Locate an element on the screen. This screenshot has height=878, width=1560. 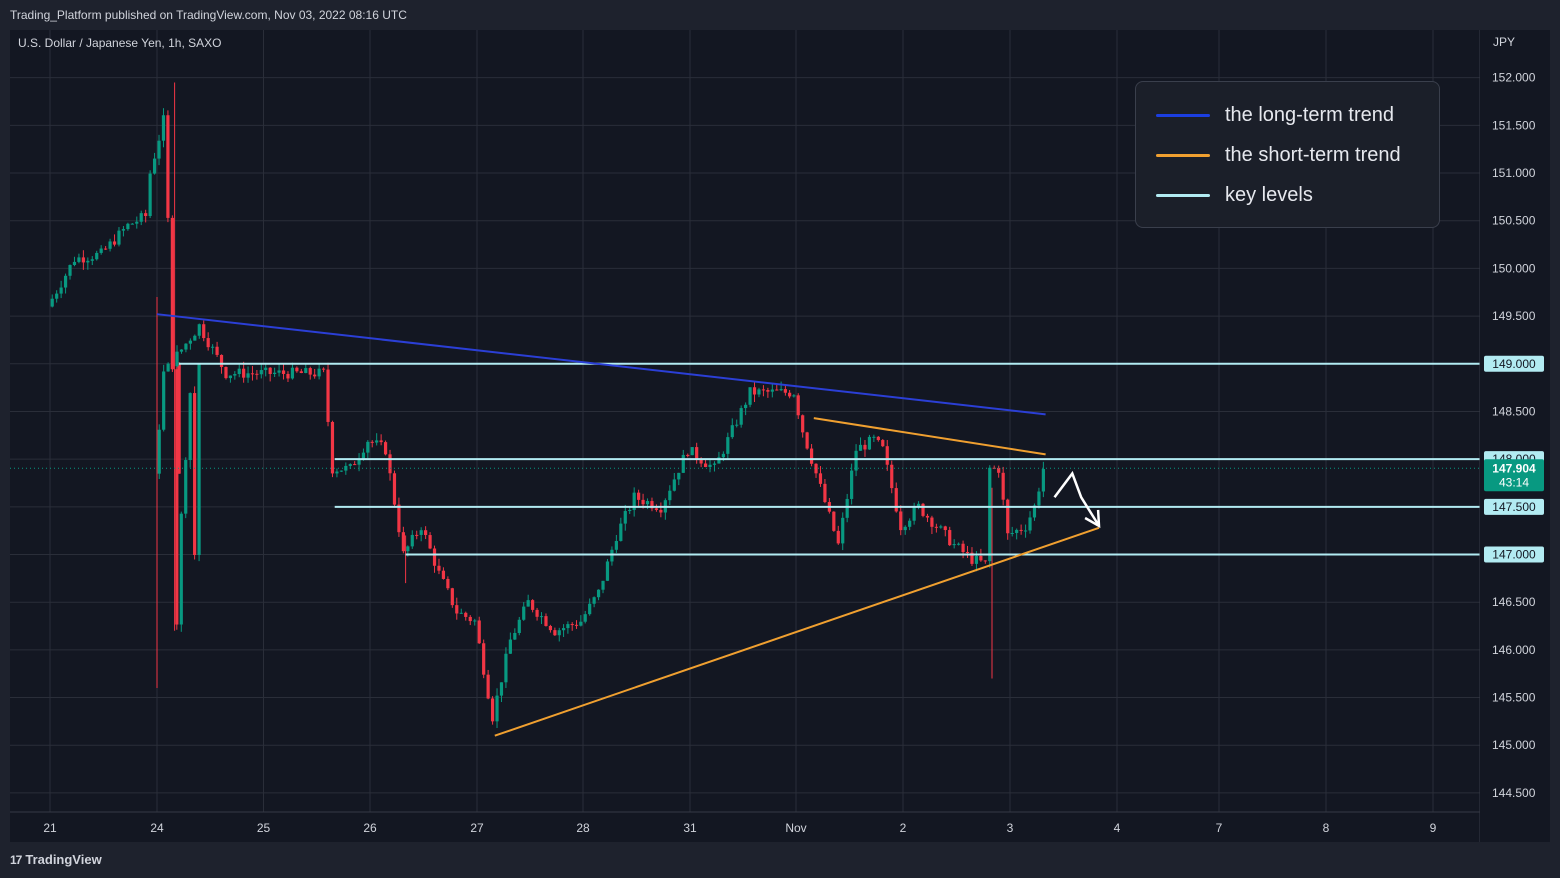
y-tick-label: 145.000 is located at coordinates (1514, 745).